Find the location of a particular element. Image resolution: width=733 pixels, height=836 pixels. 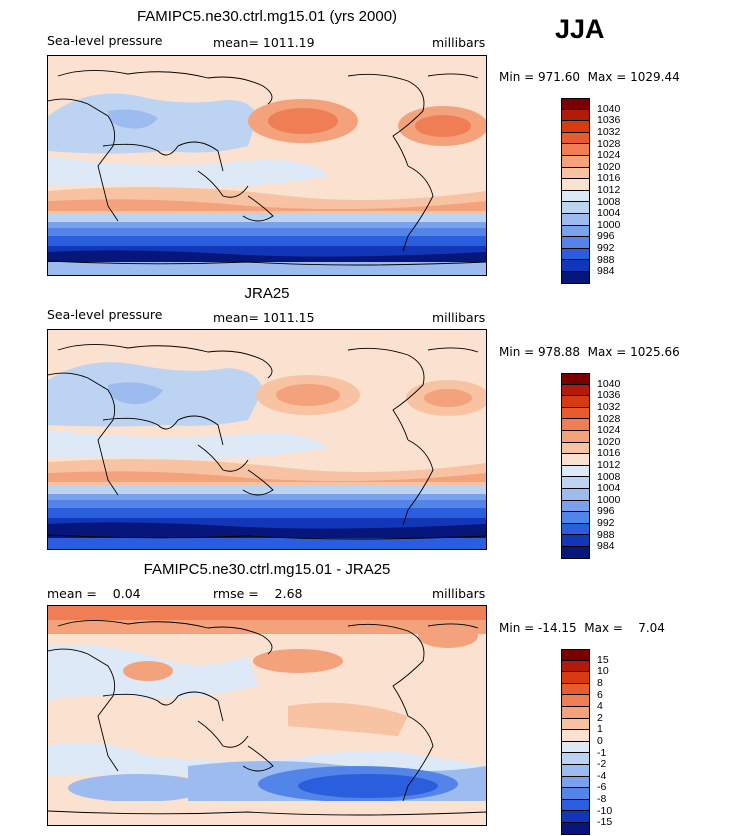

panel-1-units-label: millibars is located at coordinates (459, 42).